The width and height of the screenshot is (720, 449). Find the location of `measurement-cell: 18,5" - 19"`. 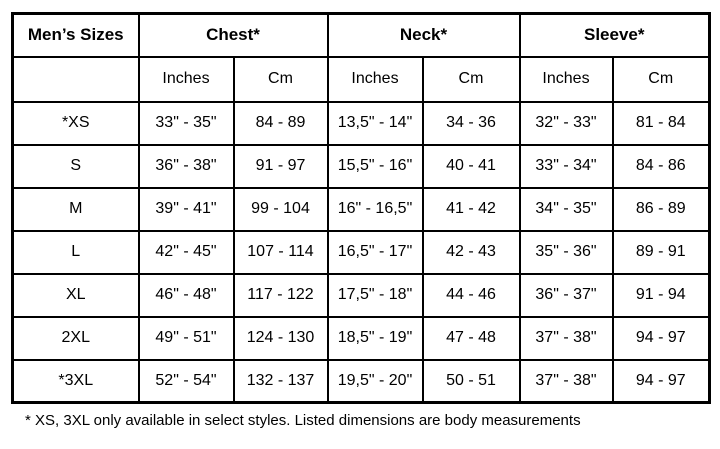

measurement-cell: 18,5" - 19" is located at coordinates (375, 338).